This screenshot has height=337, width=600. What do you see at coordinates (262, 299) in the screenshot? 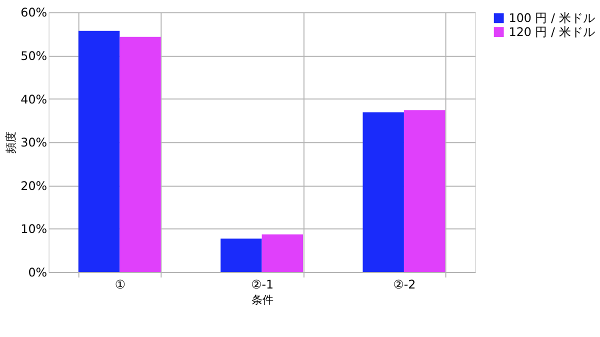
I see `x-axis-title: 条件` at bounding box center [262, 299].